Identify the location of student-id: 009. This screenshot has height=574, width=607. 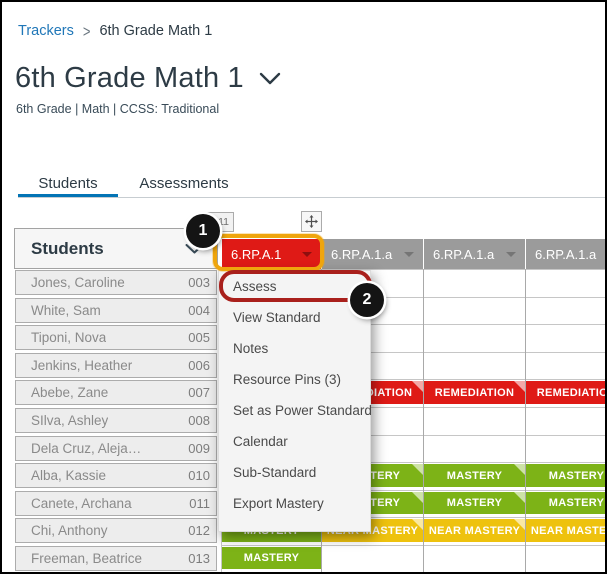
(199, 448).